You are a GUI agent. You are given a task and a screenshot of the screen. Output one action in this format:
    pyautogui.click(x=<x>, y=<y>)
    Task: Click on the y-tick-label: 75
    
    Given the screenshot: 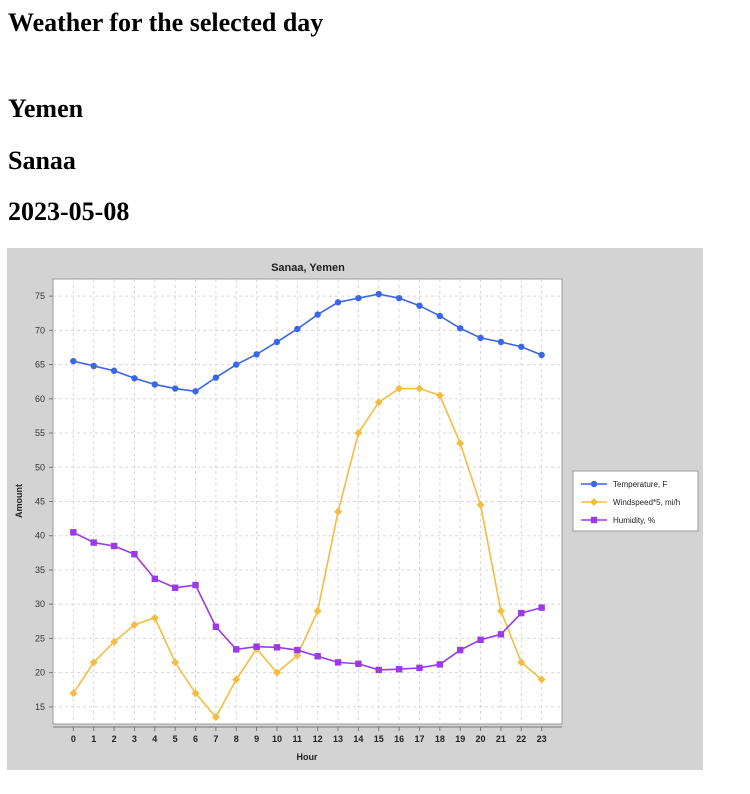 What is the action you would take?
    pyautogui.click(x=40, y=296)
    